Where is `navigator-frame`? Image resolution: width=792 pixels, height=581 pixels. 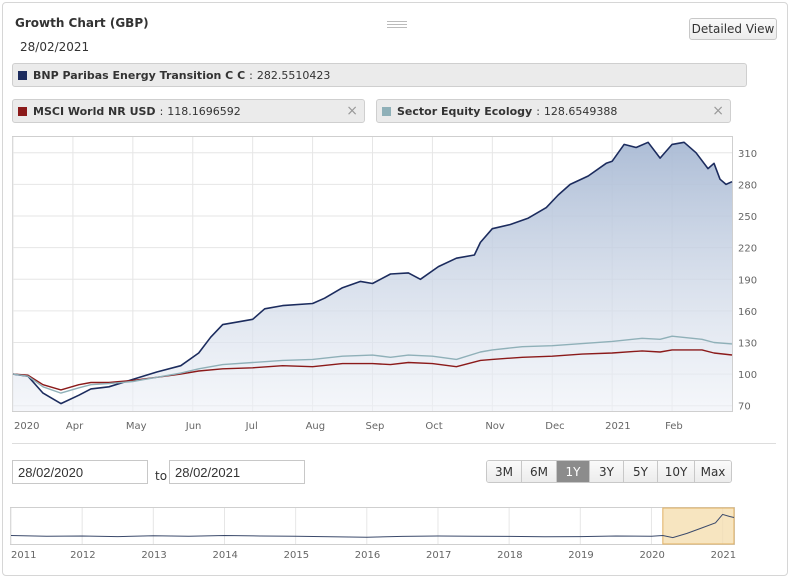
navigator-frame is located at coordinates (372, 526).